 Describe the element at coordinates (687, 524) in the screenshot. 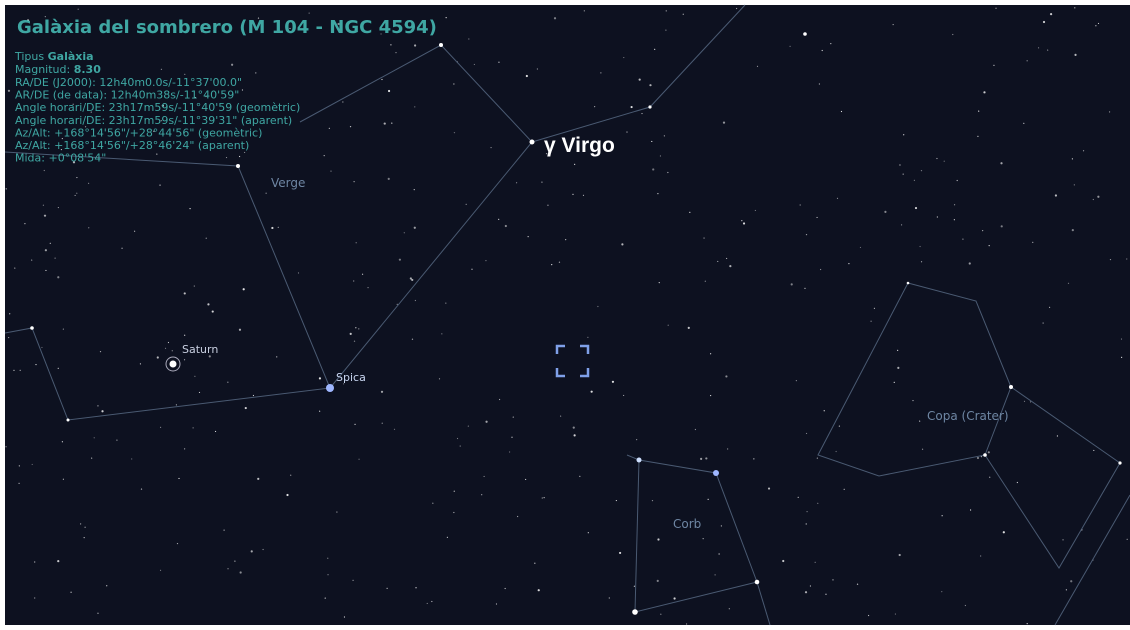

I see `constellation-label: Corb` at that location.